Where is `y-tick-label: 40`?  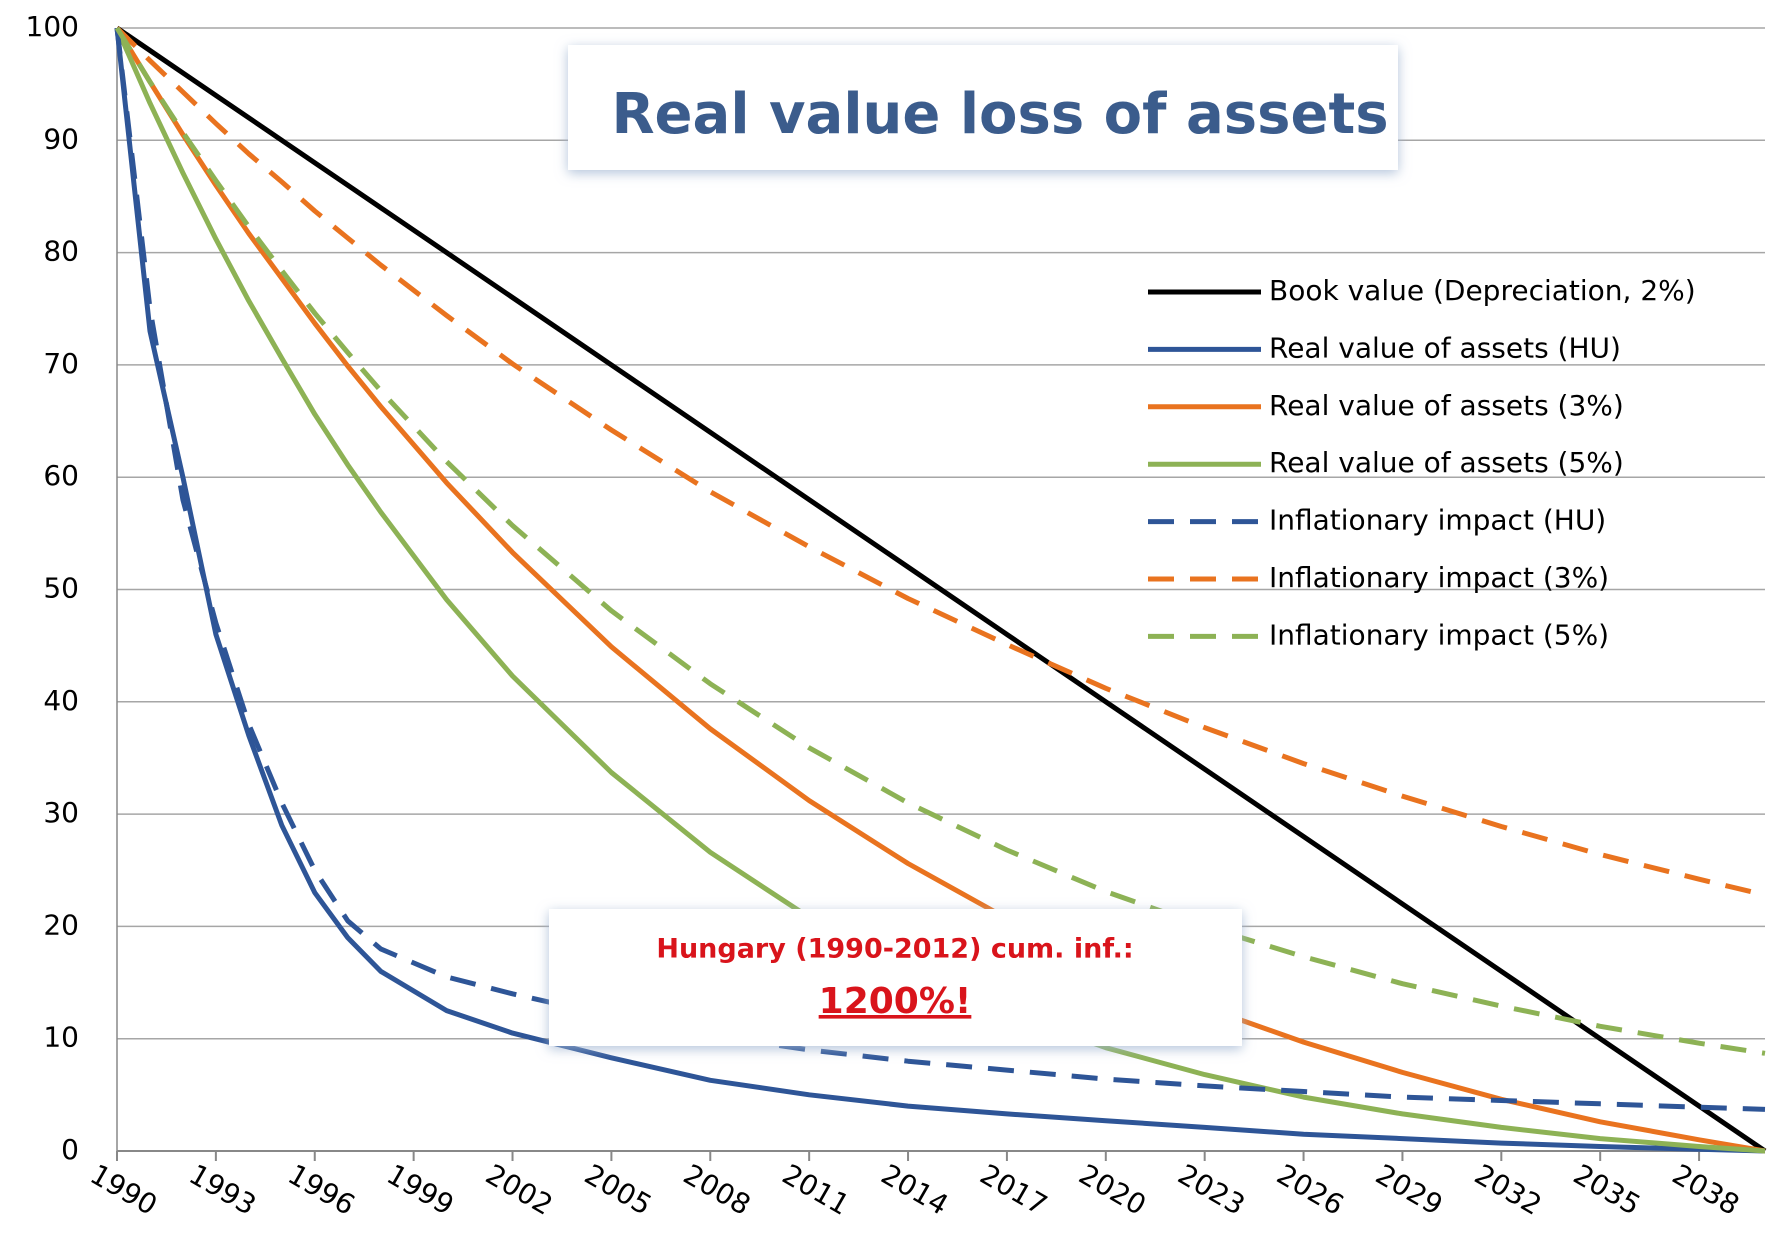 y-tick-label: 40 is located at coordinates (61, 700).